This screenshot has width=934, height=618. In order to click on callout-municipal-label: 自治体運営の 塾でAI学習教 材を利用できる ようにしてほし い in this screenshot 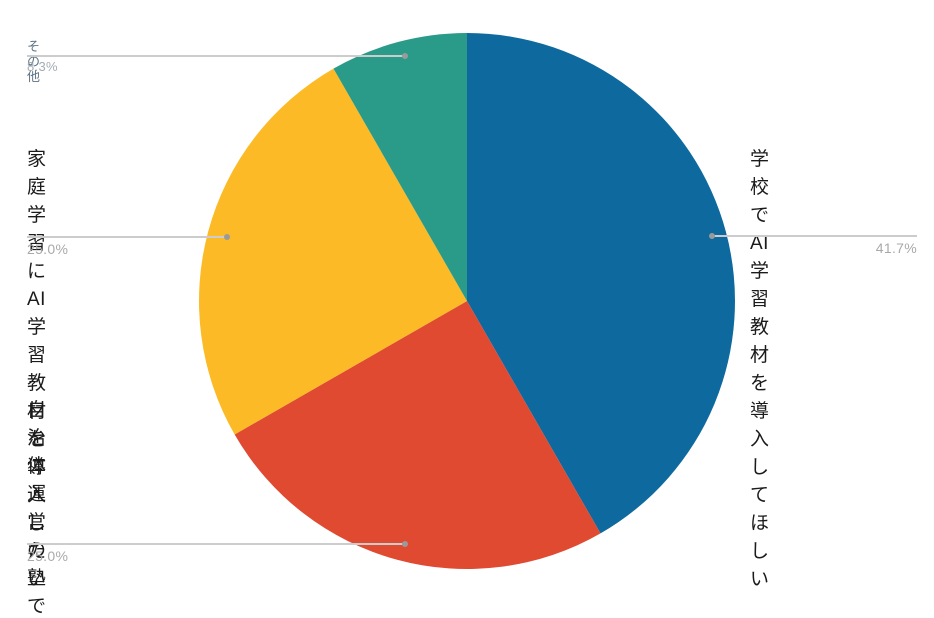, I will do `click(37, 508)`.